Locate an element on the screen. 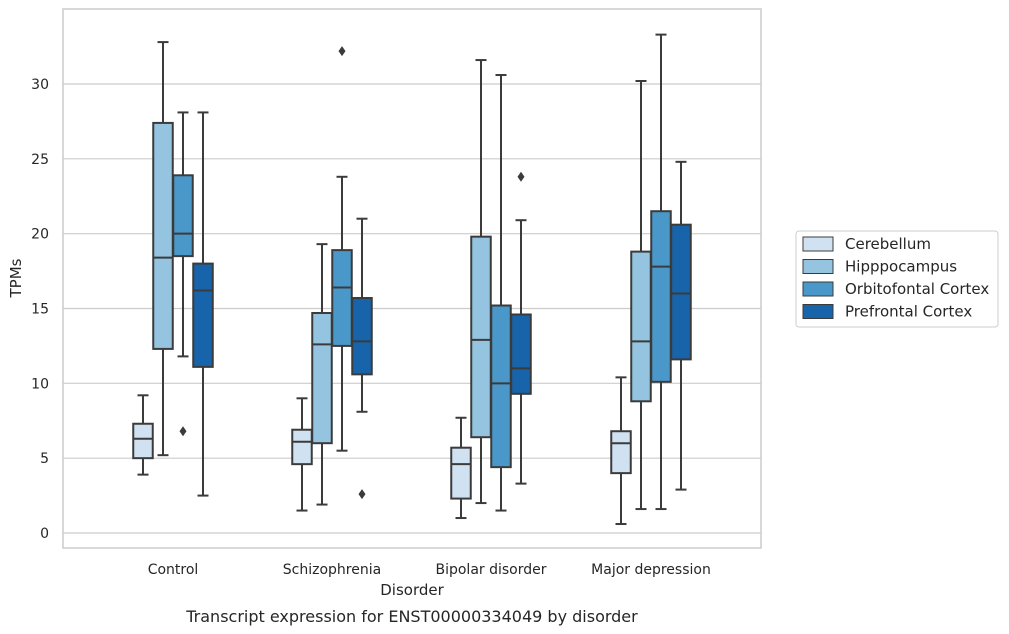 The width and height of the screenshot is (1009, 634). y-tick-label: 20 is located at coordinates (40, 235).